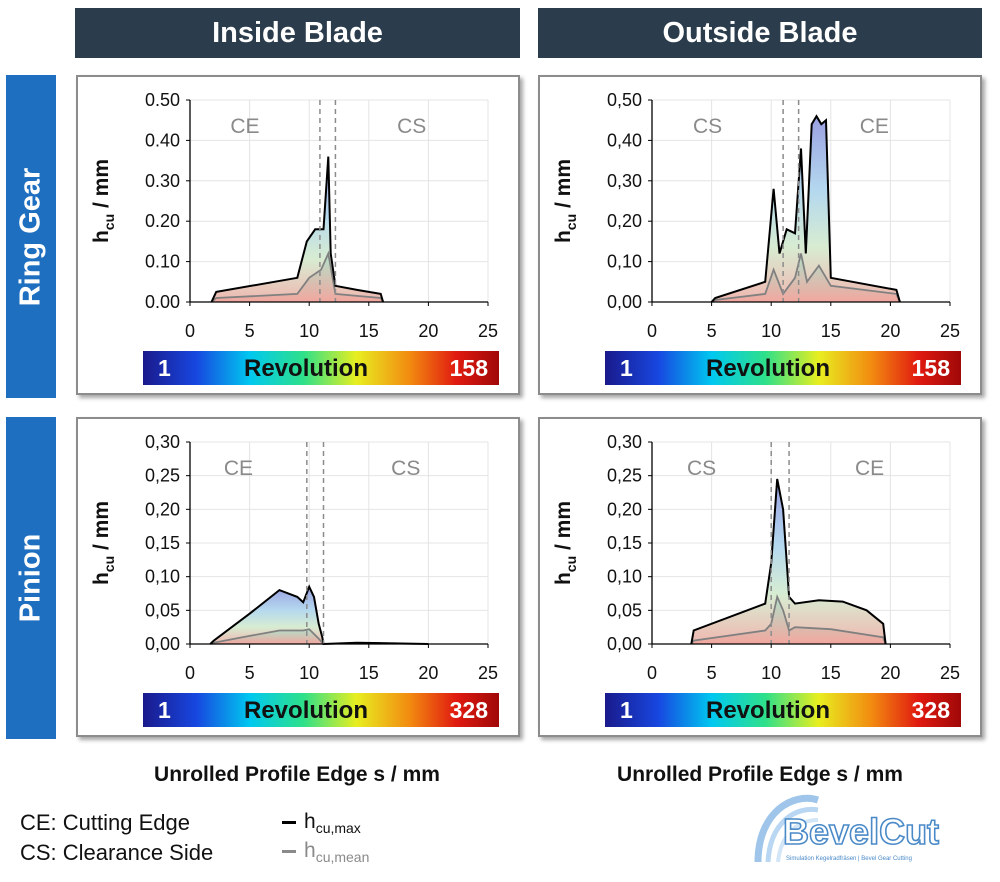 The width and height of the screenshot is (1000, 882). I want to click on row-header-ring-gear: Ring Gear, so click(31, 236).